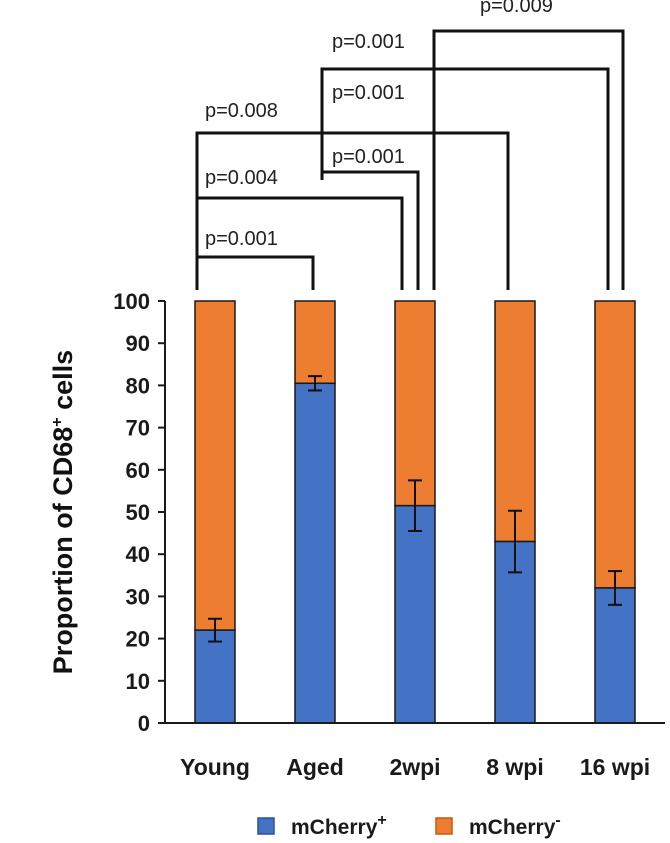  I want to click on significance-label-6: p=0.001, so click(368, 42).